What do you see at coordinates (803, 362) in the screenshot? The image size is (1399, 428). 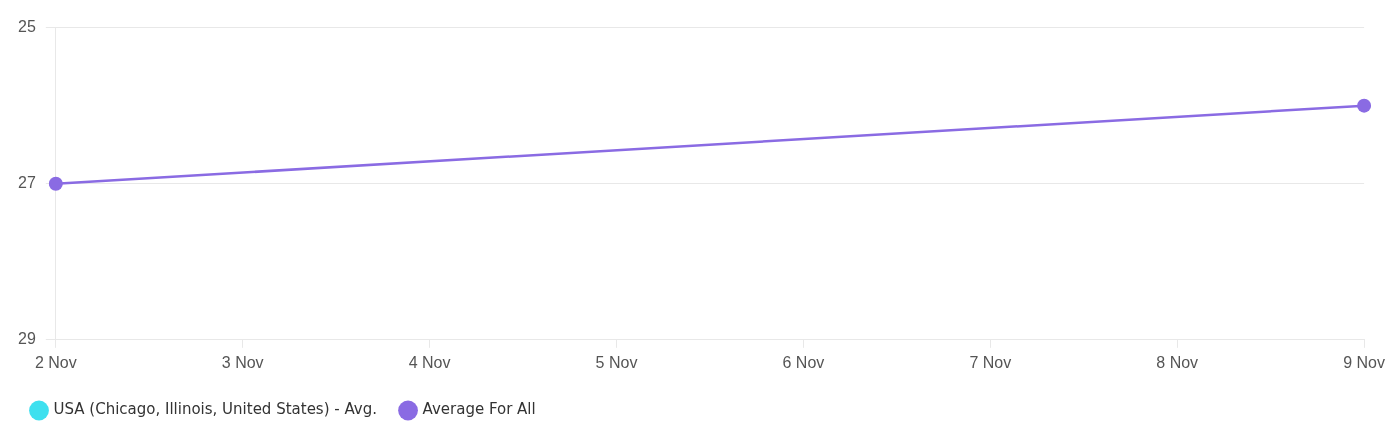 I see `x-tick-label: 6 Nov` at bounding box center [803, 362].